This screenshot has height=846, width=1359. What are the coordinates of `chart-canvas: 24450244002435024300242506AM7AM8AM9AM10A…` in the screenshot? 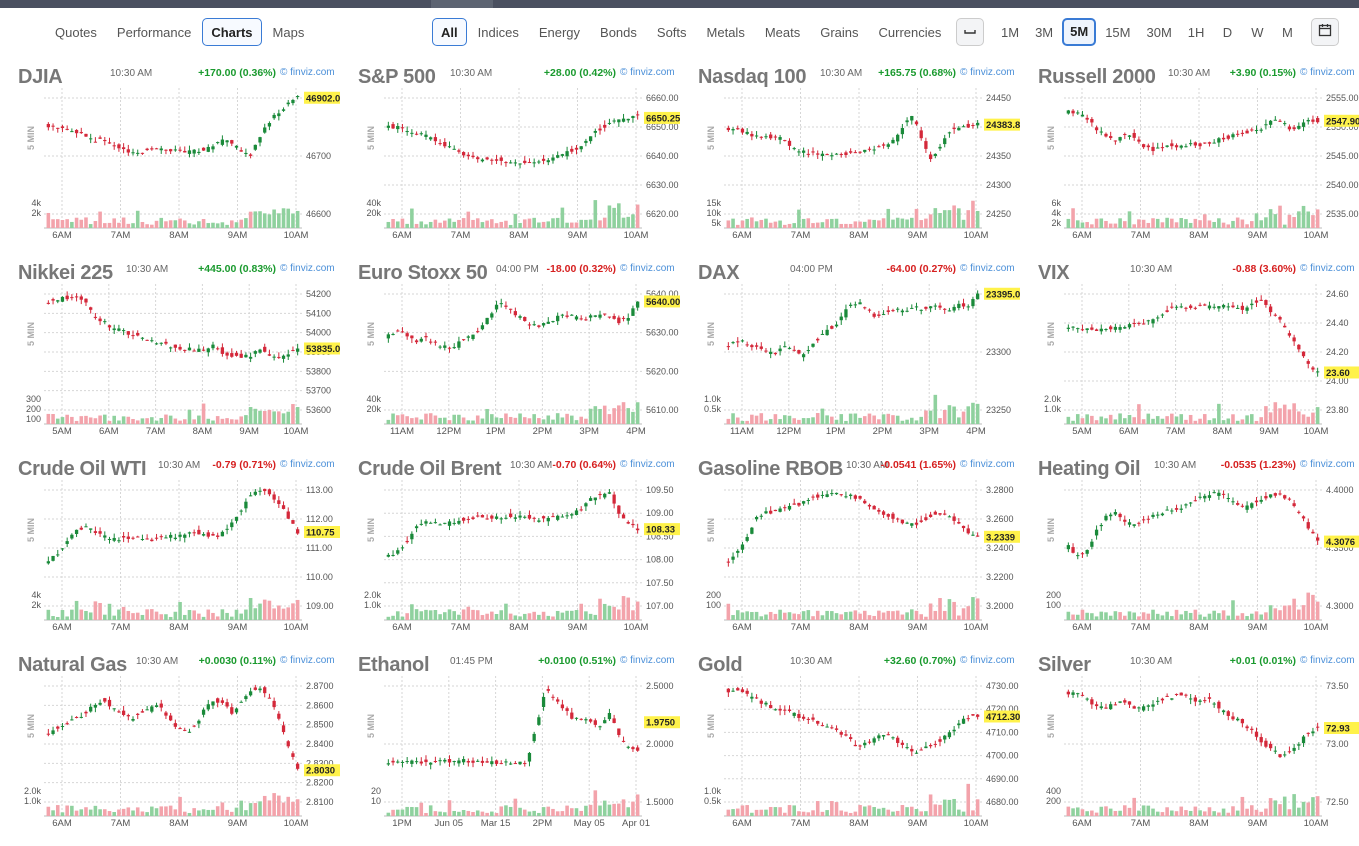 It's located at (850, 168).